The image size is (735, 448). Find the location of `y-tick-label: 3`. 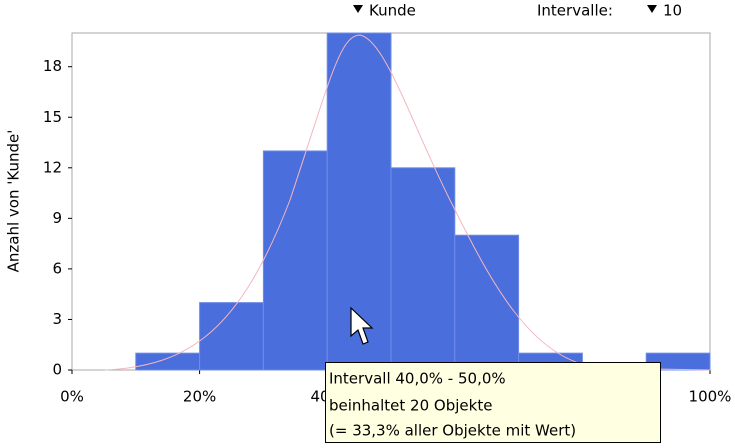

y-tick-label: 3 is located at coordinates (57, 319).